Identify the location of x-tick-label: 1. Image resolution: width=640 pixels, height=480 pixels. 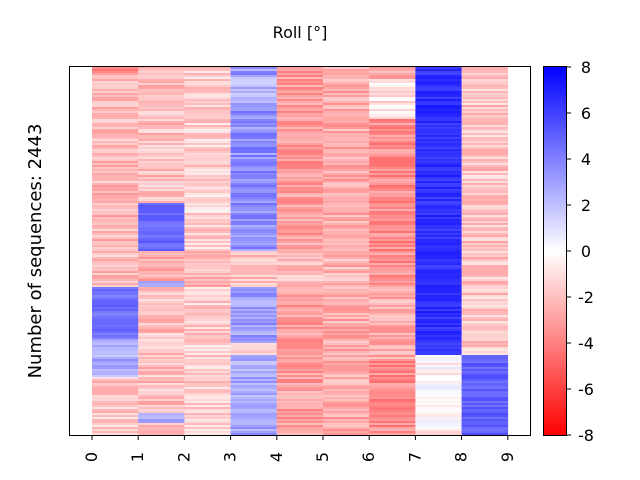
(137, 457).